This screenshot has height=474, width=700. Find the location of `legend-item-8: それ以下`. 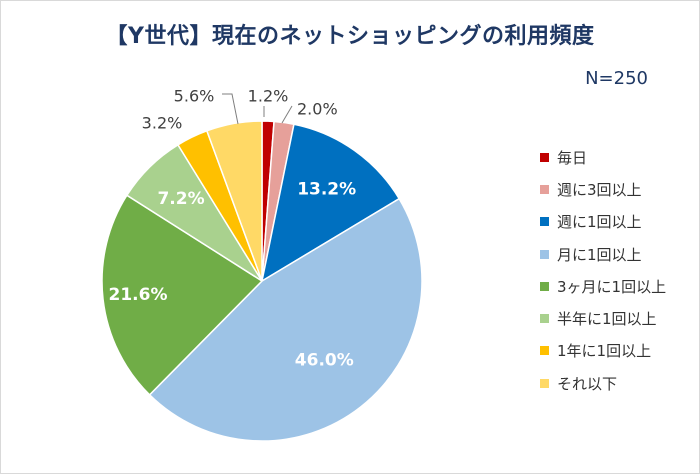

legend-item-8: それ以下 is located at coordinates (603, 383).